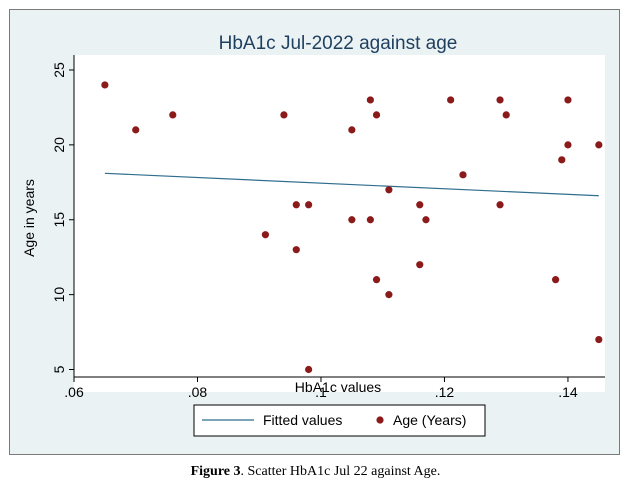  Describe the element at coordinates (59, 295) in the screenshot. I see `y-tick-label: 10` at that location.